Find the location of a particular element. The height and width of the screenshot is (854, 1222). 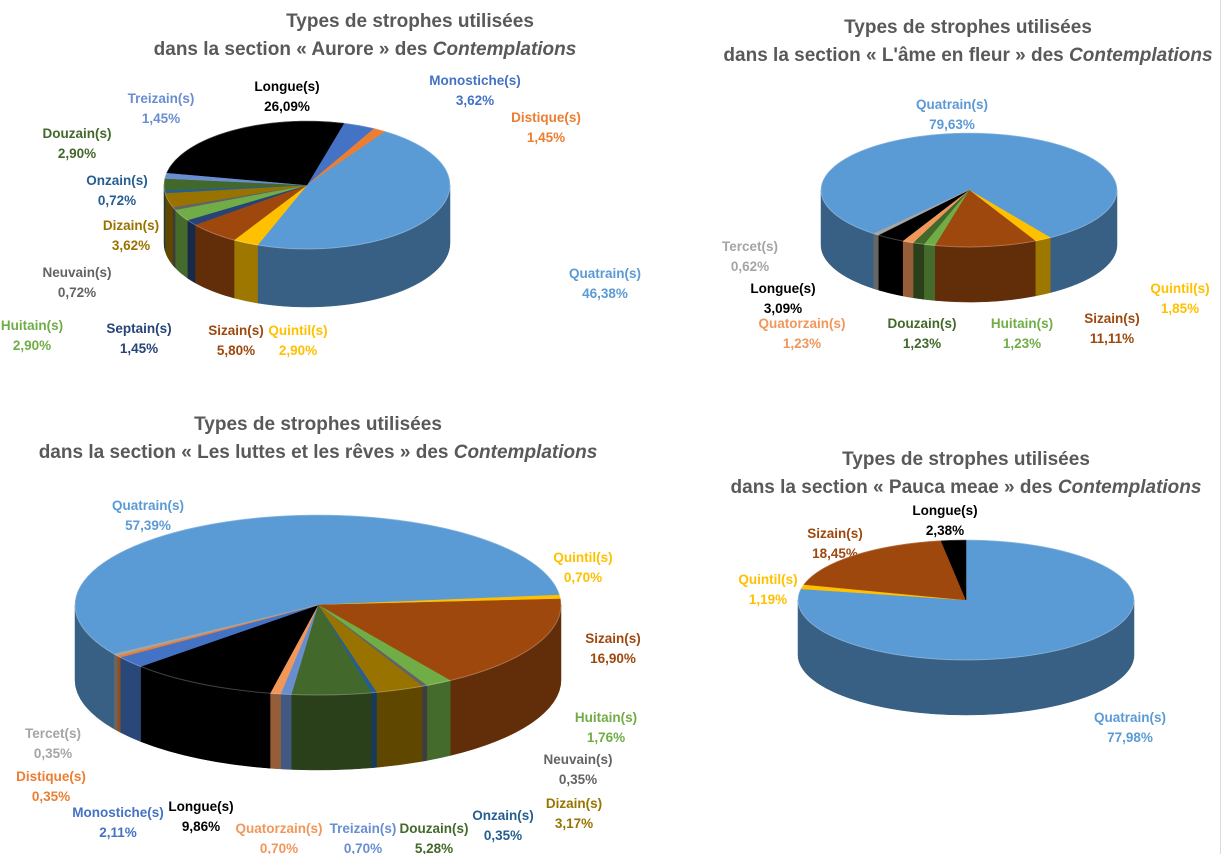

slice-side-treizain is located at coordinates (286, 731).